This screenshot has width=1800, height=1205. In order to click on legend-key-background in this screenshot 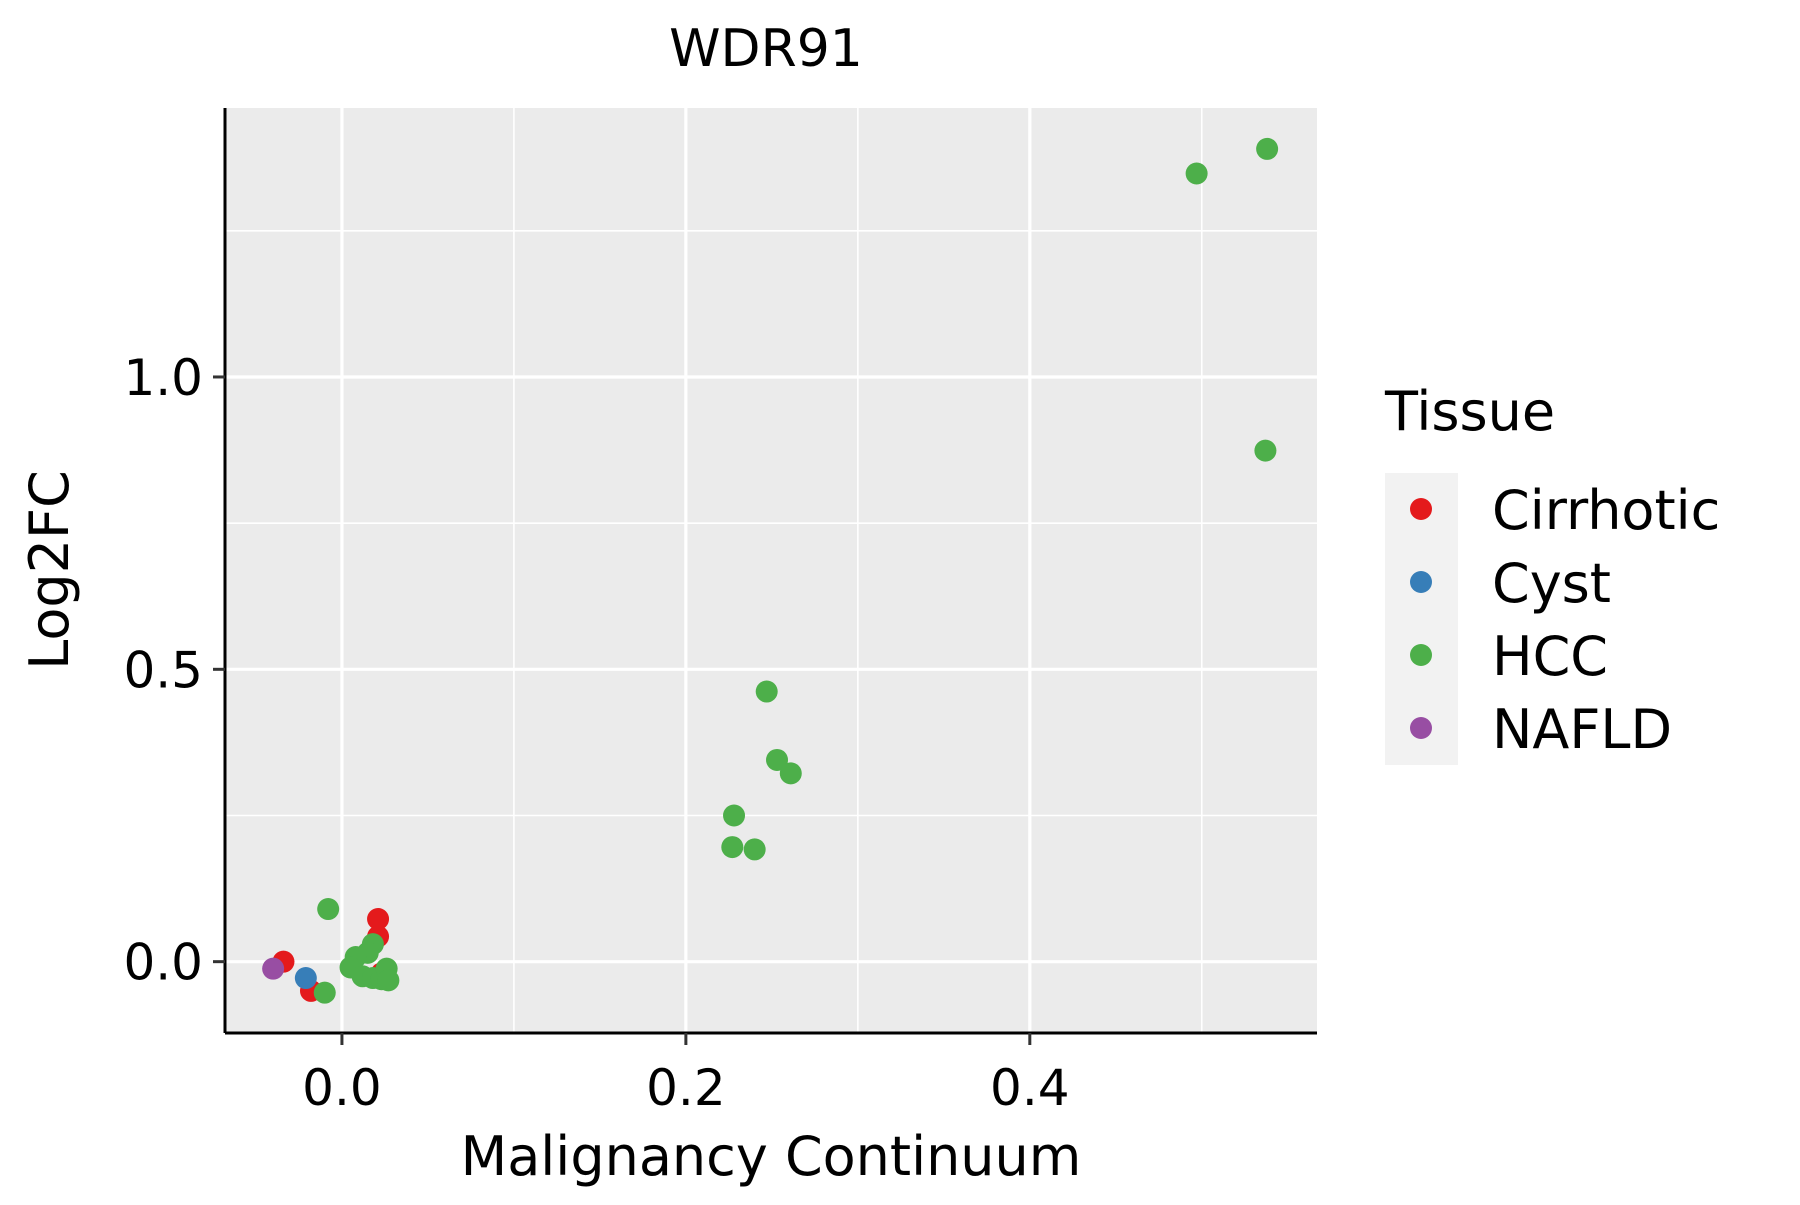, I will do `click(1421, 619)`.